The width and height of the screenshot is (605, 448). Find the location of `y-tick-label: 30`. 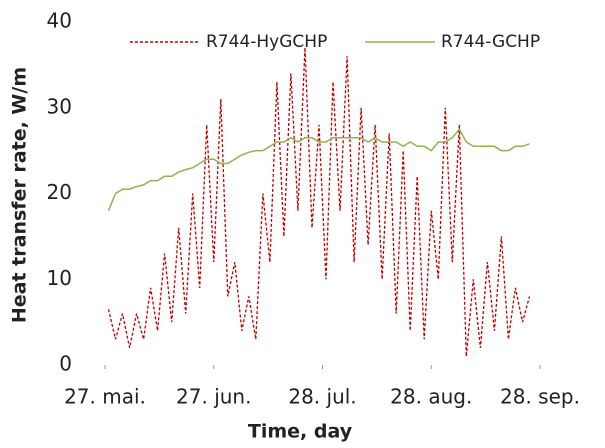

y-tick-label: 30 is located at coordinates (59, 106).